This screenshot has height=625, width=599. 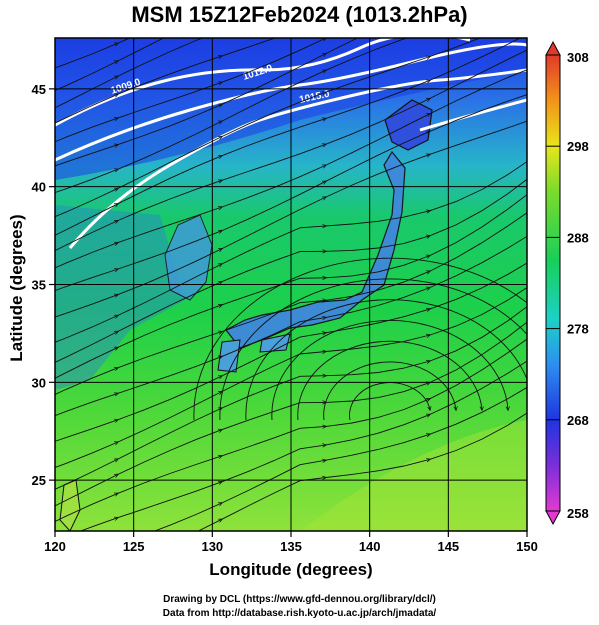 I want to click on colorbar-max-arrow, so click(x=553, y=48).